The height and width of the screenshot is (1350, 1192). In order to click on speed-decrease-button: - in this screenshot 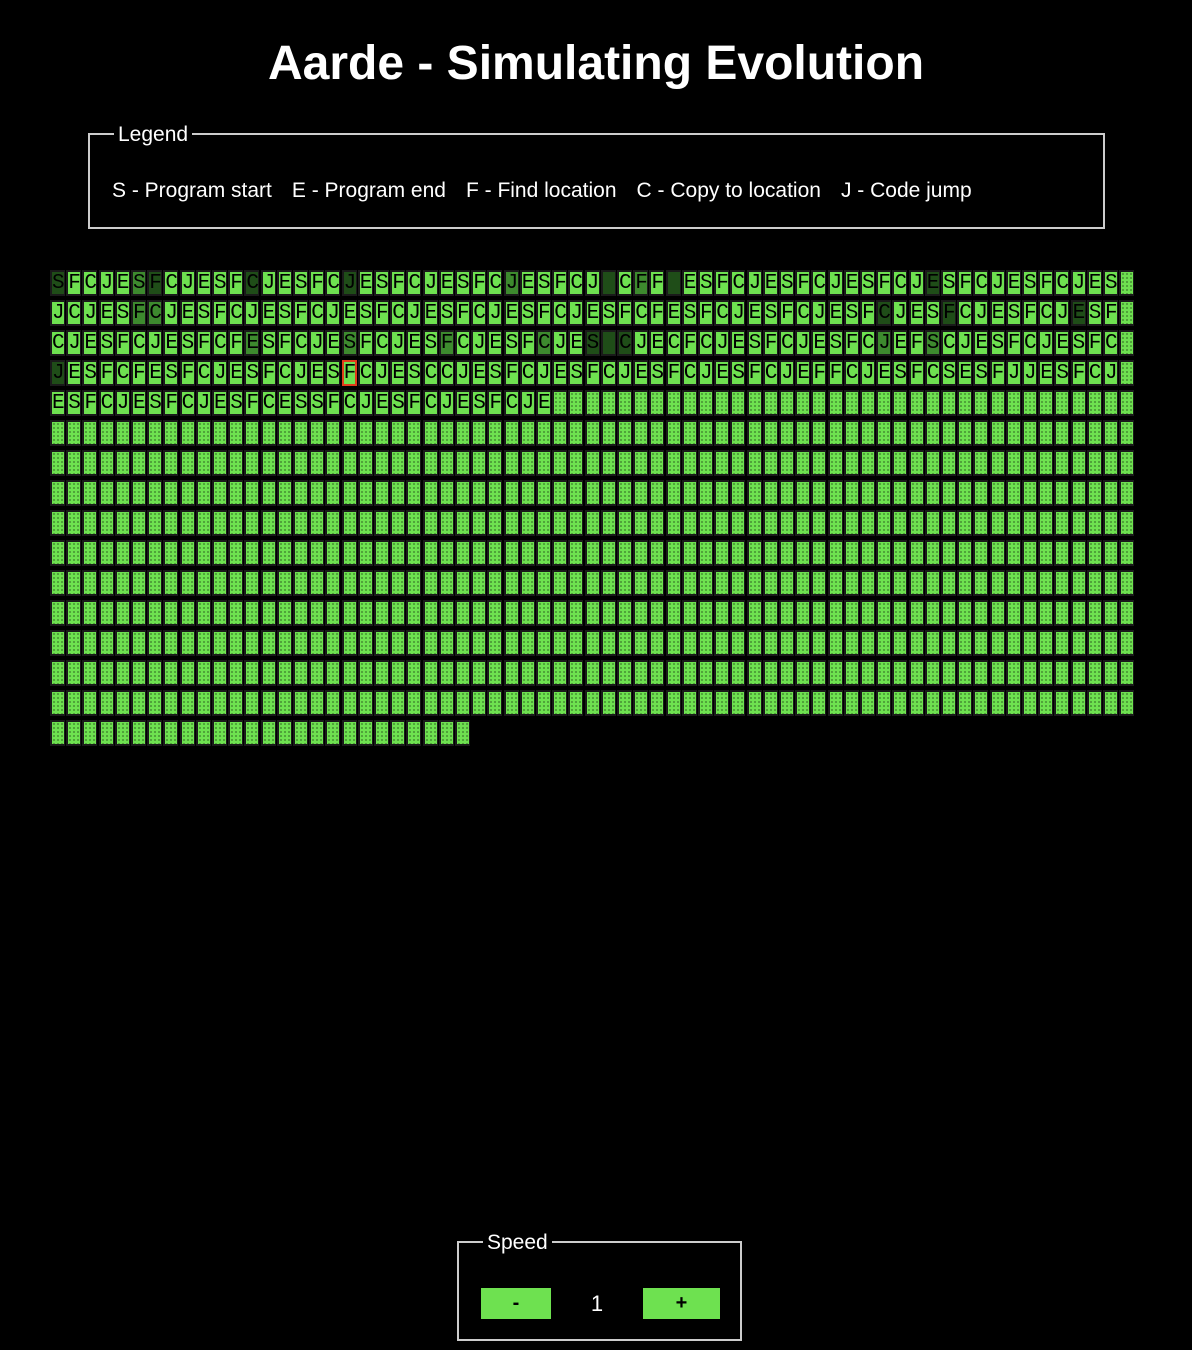, I will do `click(516, 1303)`.